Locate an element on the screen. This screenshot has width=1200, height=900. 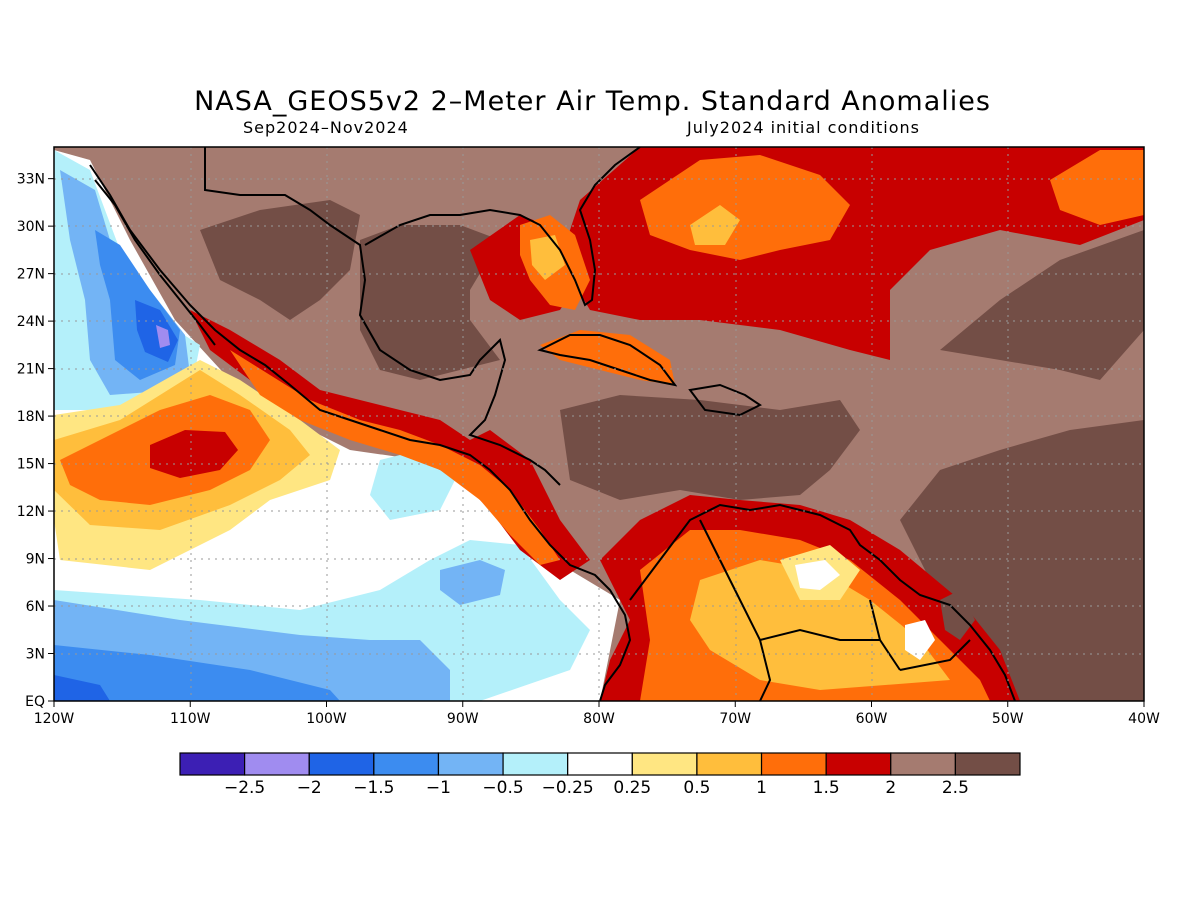
lat-tick-label: 30N is located at coordinates (31, 227).